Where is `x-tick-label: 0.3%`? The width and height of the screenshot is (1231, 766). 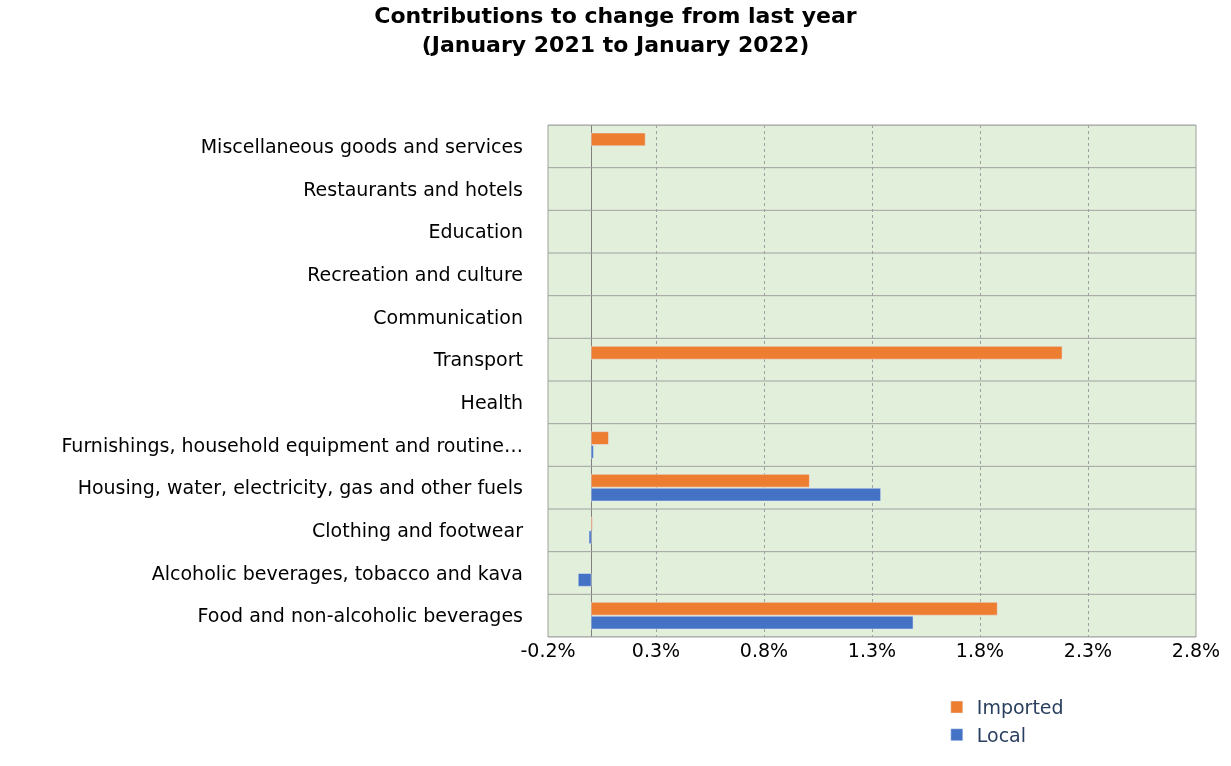 x-tick-label: 0.3% is located at coordinates (656, 650).